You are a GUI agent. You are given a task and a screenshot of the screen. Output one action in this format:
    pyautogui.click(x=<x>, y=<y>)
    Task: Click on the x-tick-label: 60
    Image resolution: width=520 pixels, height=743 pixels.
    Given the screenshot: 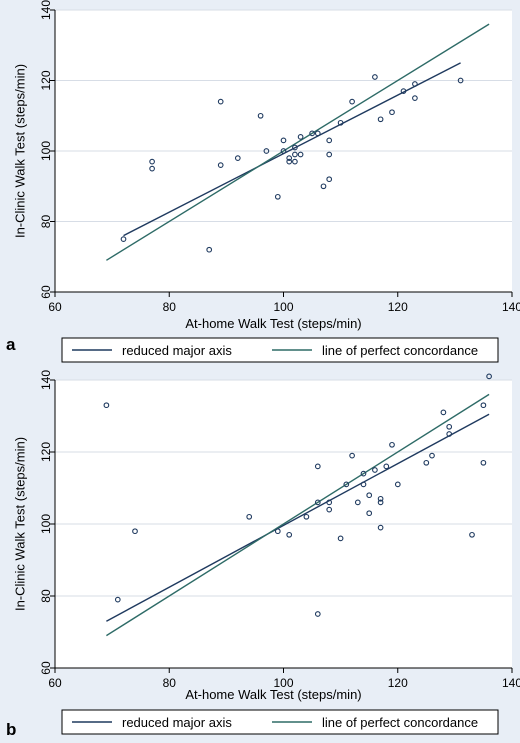 What is the action you would take?
    pyautogui.click(x=55, y=683)
    